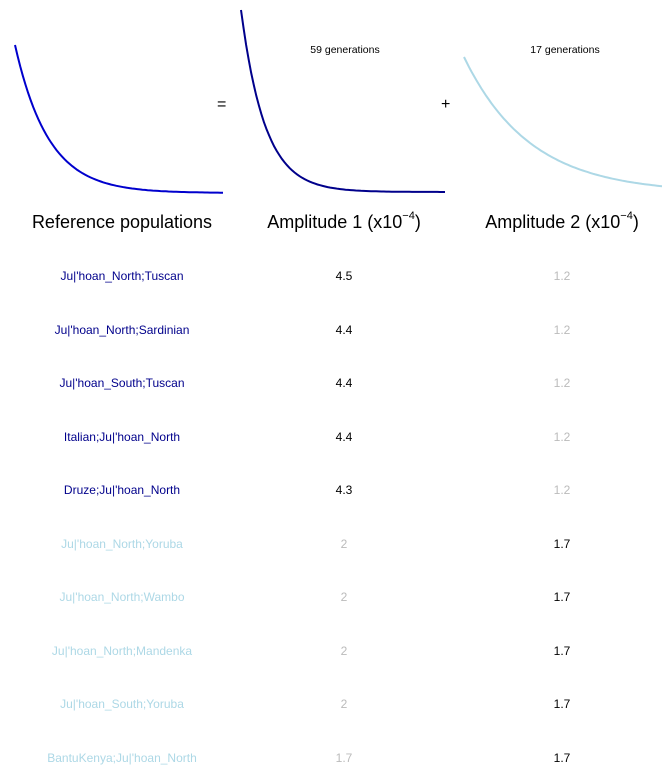  What do you see at coordinates (565, 50) in the screenshot?
I see `component-2-generations-label: 17 generations` at bounding box center [565, 50].